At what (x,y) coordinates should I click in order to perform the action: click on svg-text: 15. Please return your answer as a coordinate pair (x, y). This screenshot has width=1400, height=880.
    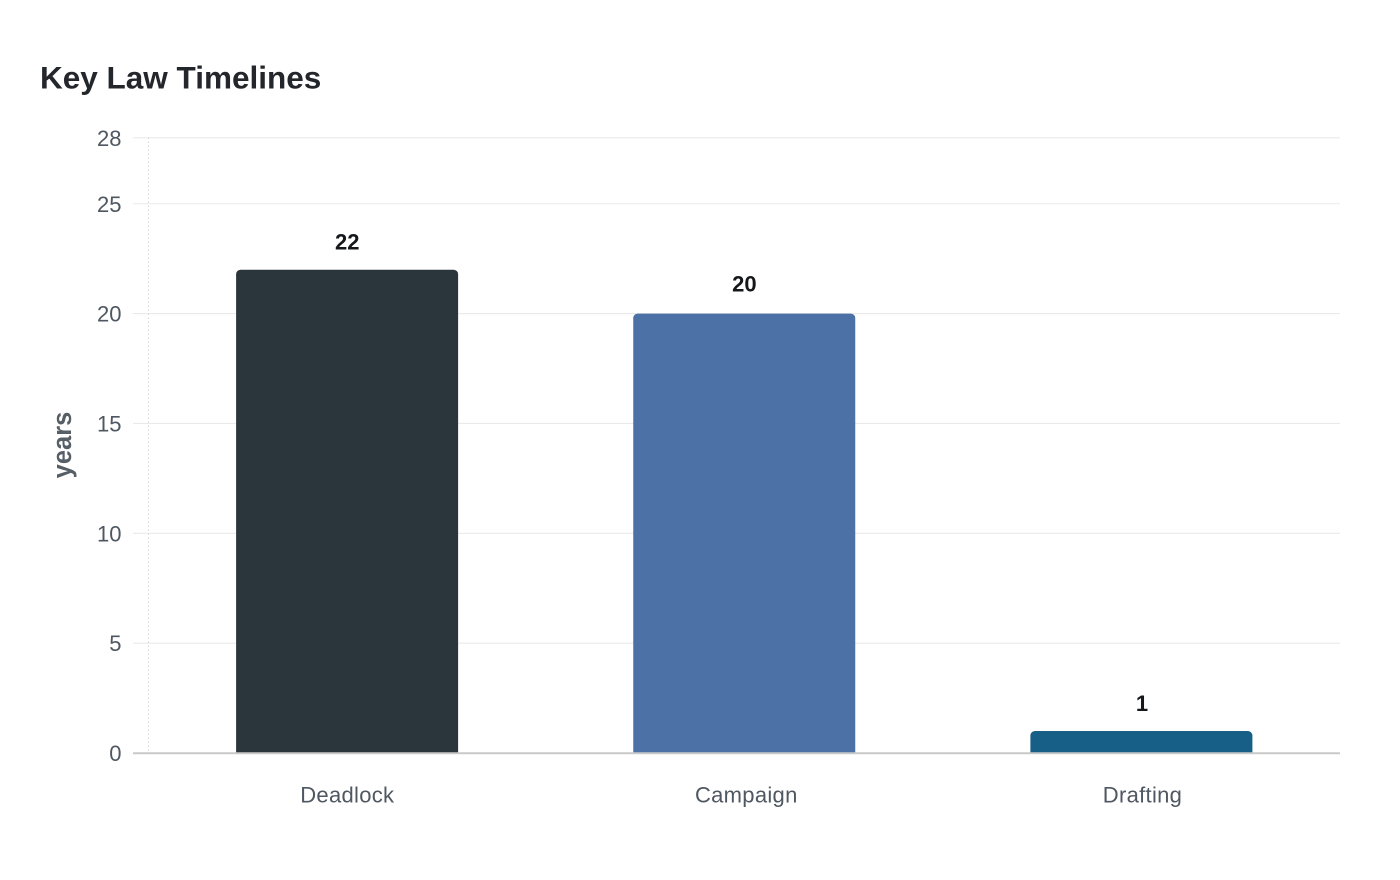
    Looking at the image, I should click on (109, 423).